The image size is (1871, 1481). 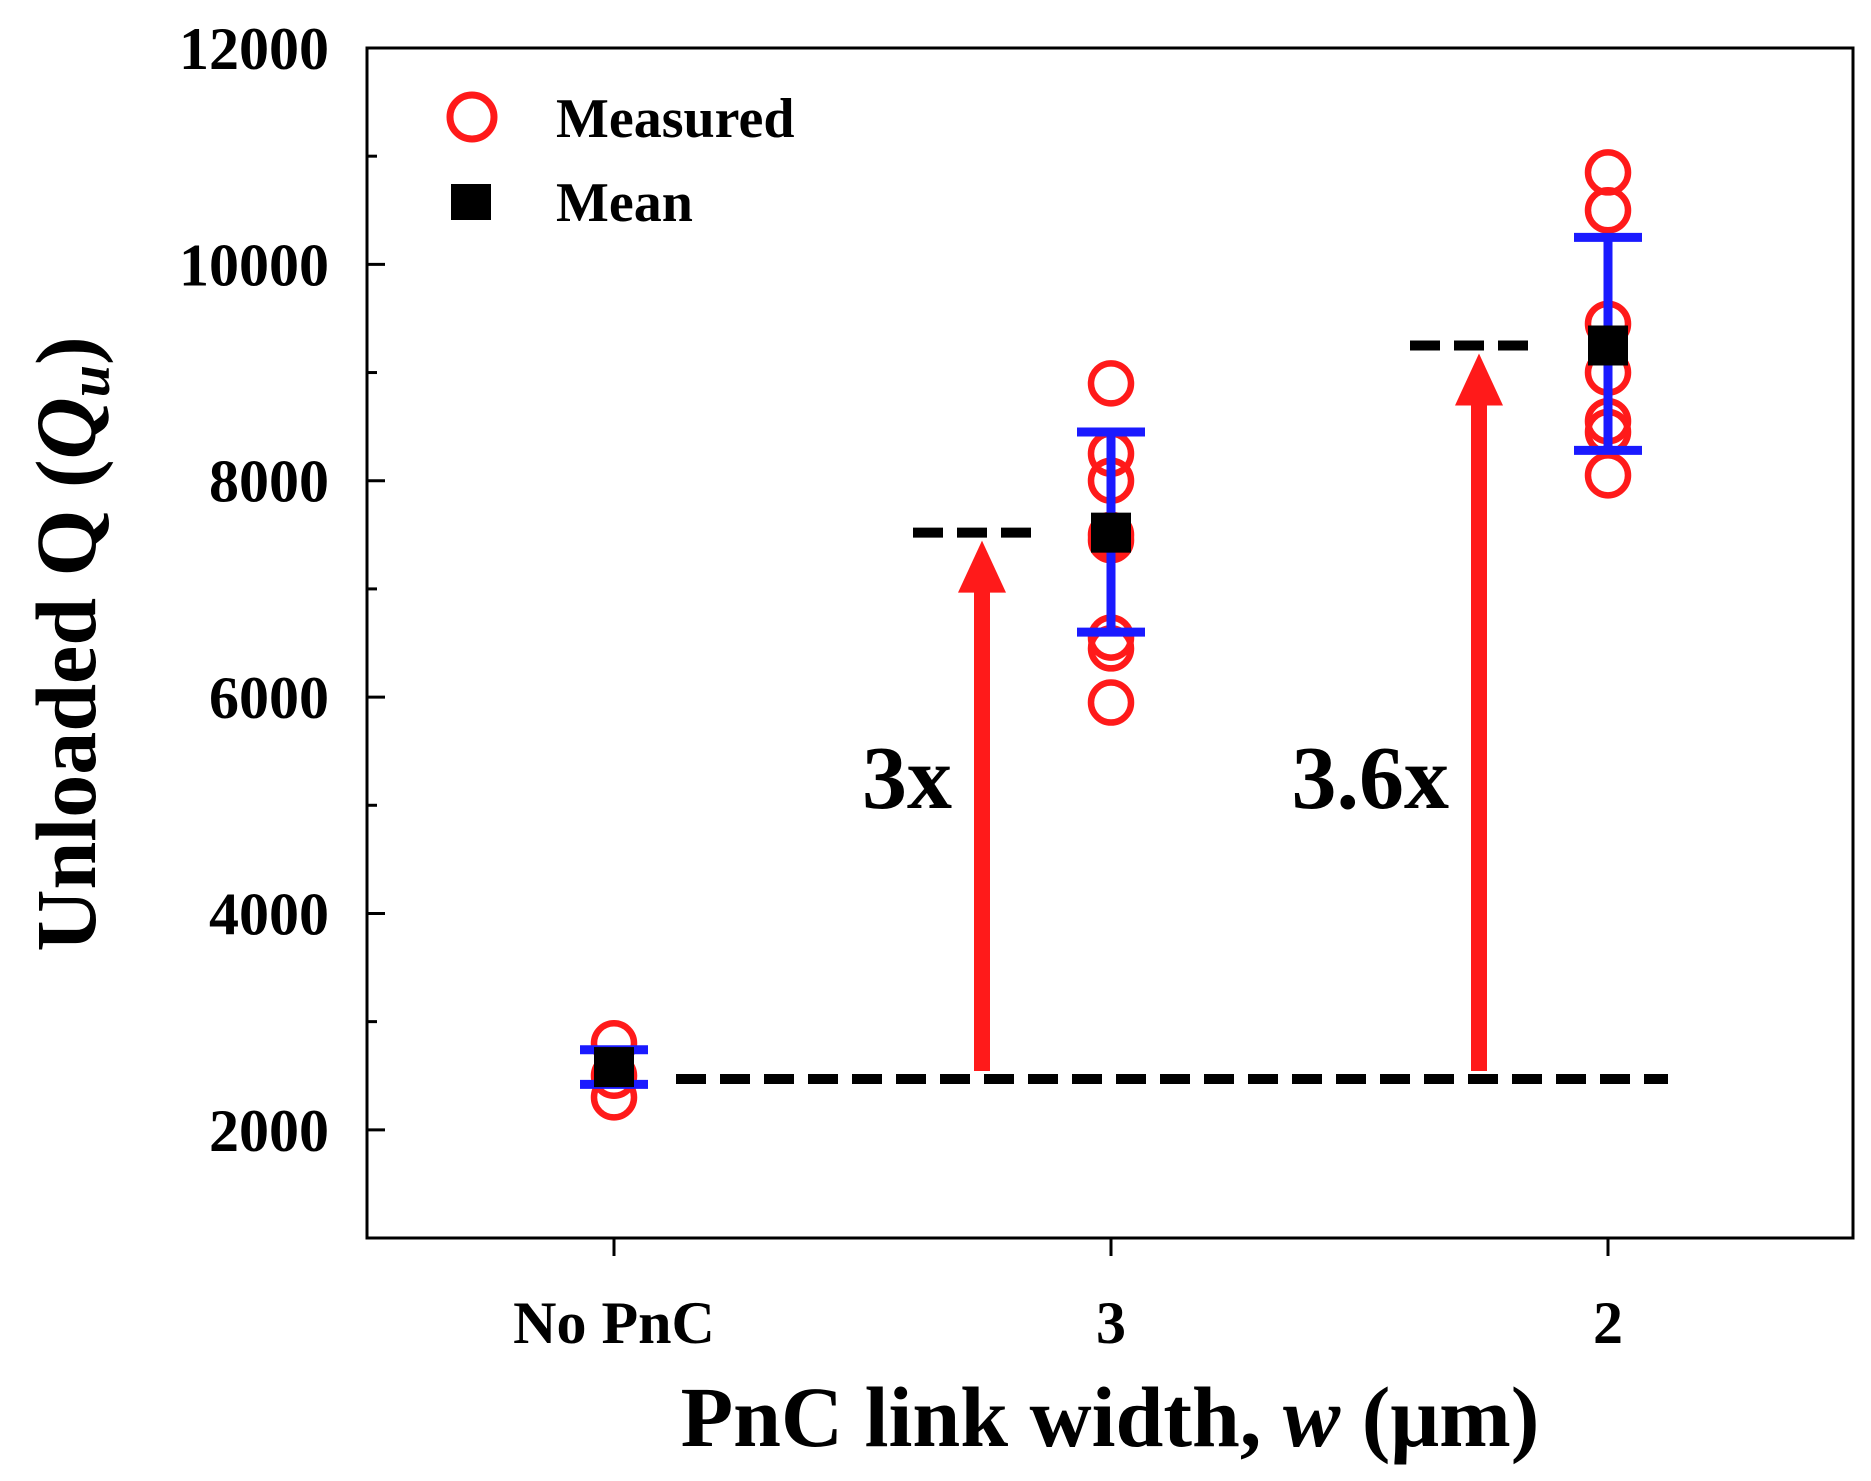 I want to click on ratio-annotations: 3x 3.6x, so click(x=1155, y=778).